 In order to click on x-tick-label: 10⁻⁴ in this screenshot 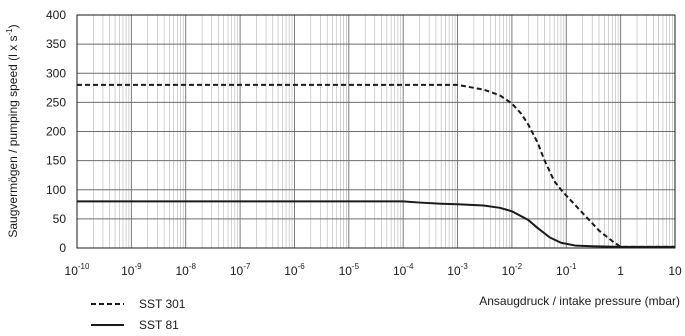, I will do `click(403, 270)`.